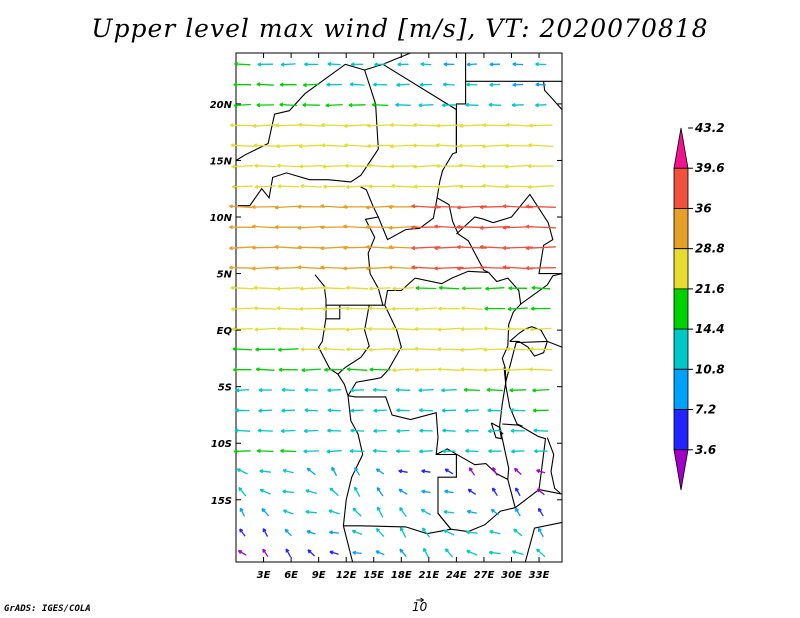  What do you see at coordinates (291, 575) in the screenshot?
I see `x-tick-label: 6E` at bounding box center [291, 575].